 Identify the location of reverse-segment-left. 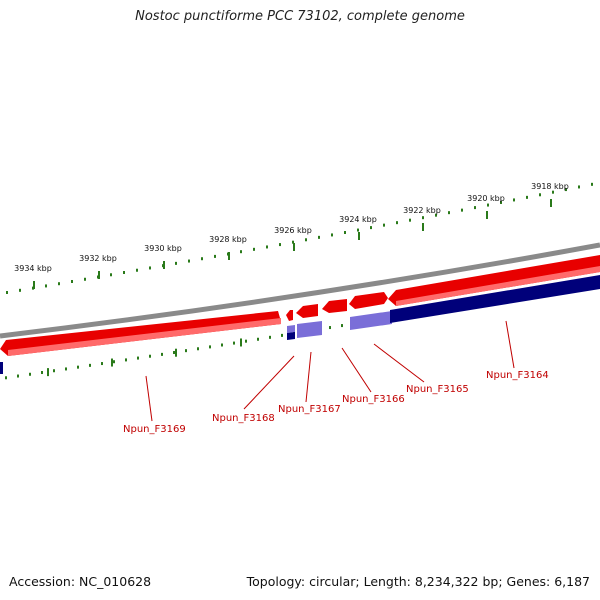
(1, 368).